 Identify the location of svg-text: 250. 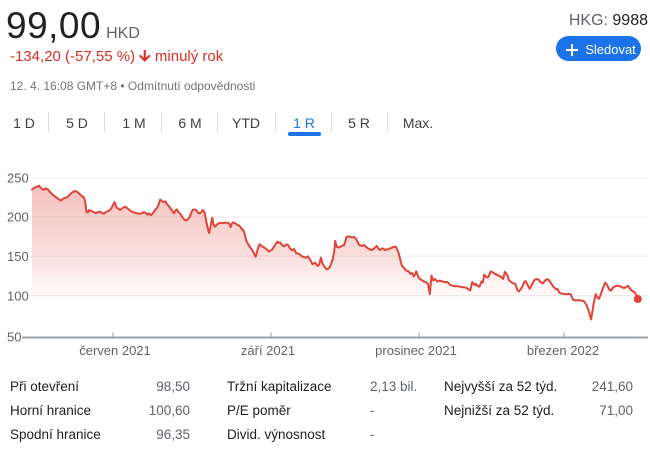
(18, 178).